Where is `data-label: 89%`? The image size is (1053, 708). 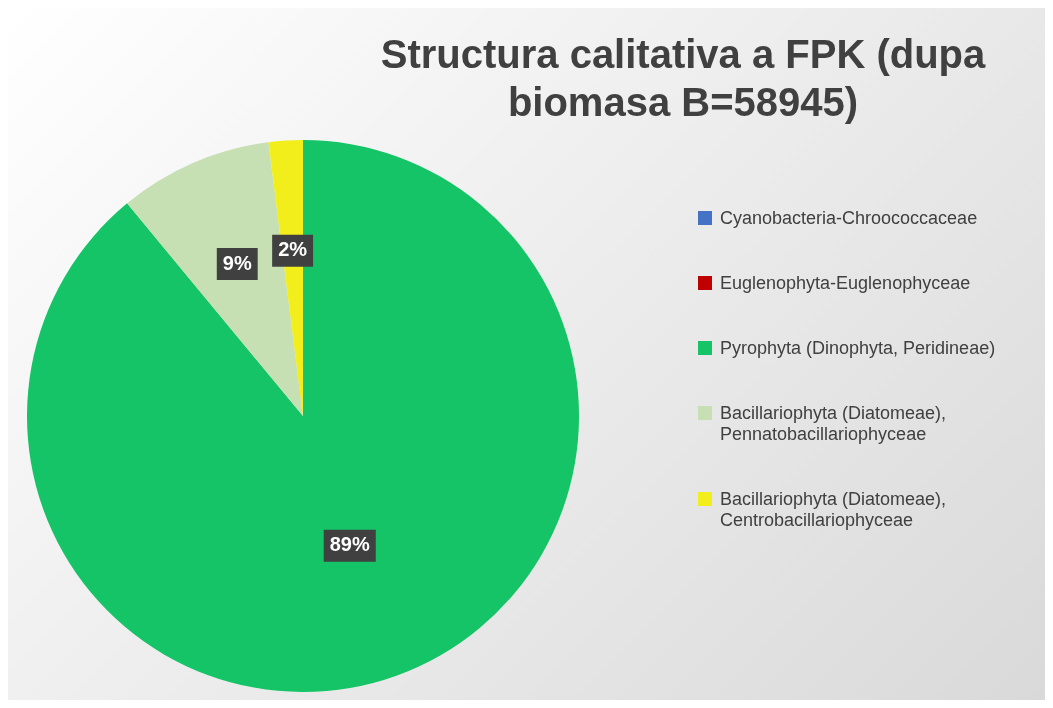
data-label: 89% is located at coordinates (349, 544).